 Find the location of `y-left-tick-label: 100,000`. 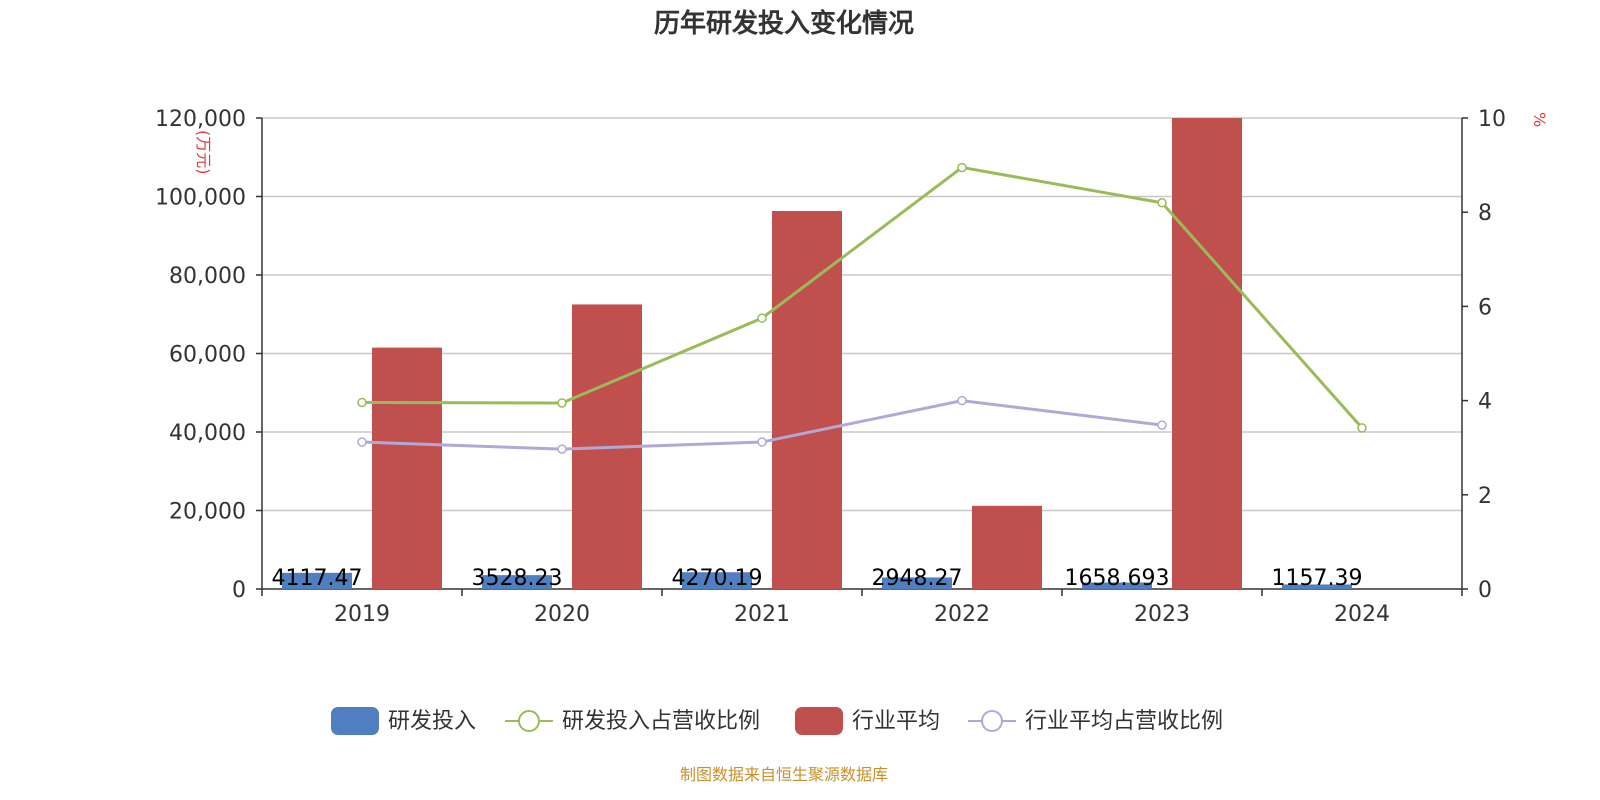

y-left-tick-label: 100,000 is located at coordinates (200, 198).